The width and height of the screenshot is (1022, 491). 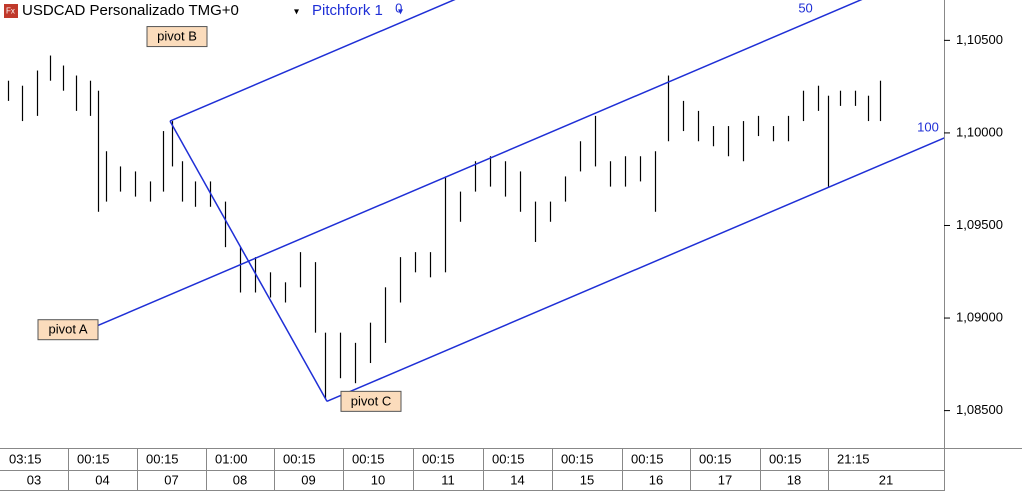 I want to click on x-date-label: 03, so click(x=34, y=479).